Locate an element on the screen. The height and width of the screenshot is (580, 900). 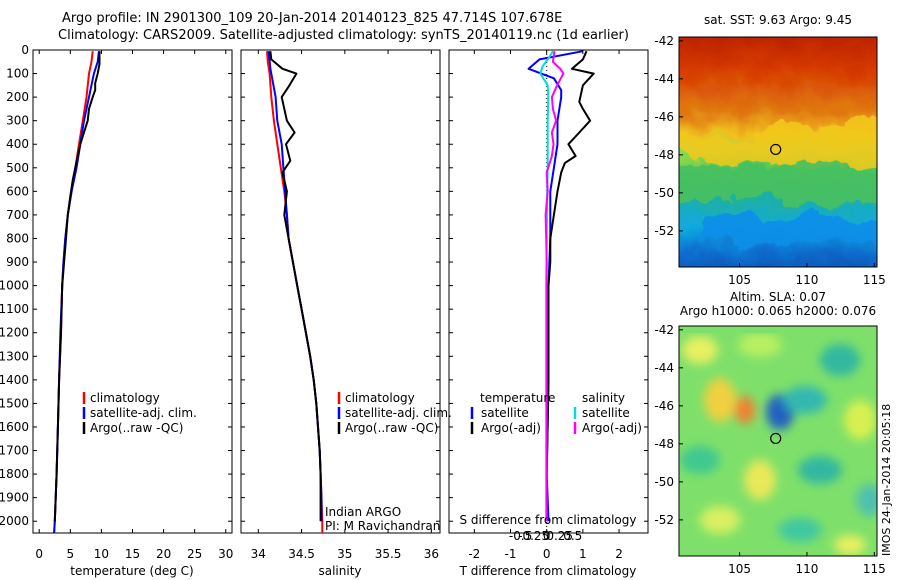
sla-map-title: Altim. SLA: 0.07 is located at coordinates (778, 297).